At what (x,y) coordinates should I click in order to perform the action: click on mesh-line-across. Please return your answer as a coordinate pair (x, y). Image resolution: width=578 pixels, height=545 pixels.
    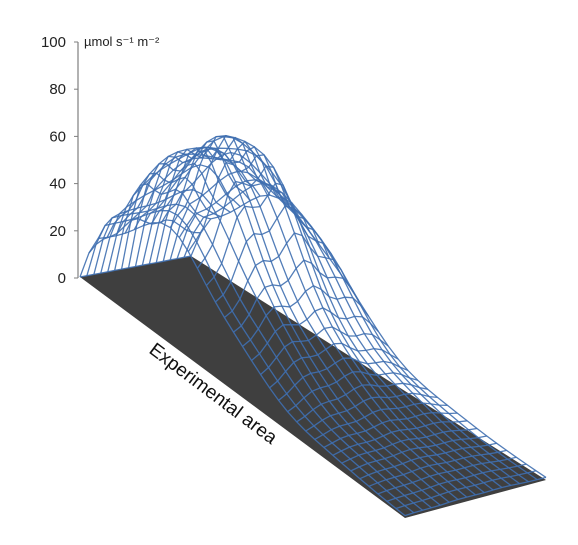
    Looking at the image, I should click on (173, 199).